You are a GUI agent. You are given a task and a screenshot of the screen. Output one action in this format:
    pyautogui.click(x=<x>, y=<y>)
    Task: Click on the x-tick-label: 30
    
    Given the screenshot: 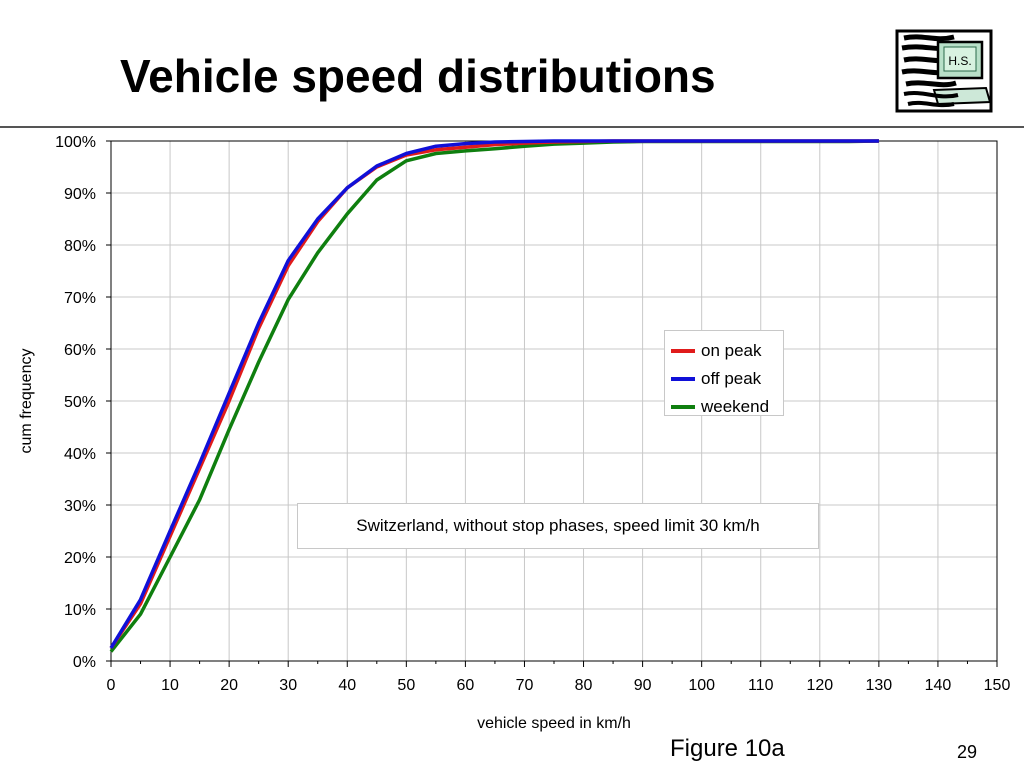 What is the action you would take?
    pyautogui.click(x=288, y=685)
    